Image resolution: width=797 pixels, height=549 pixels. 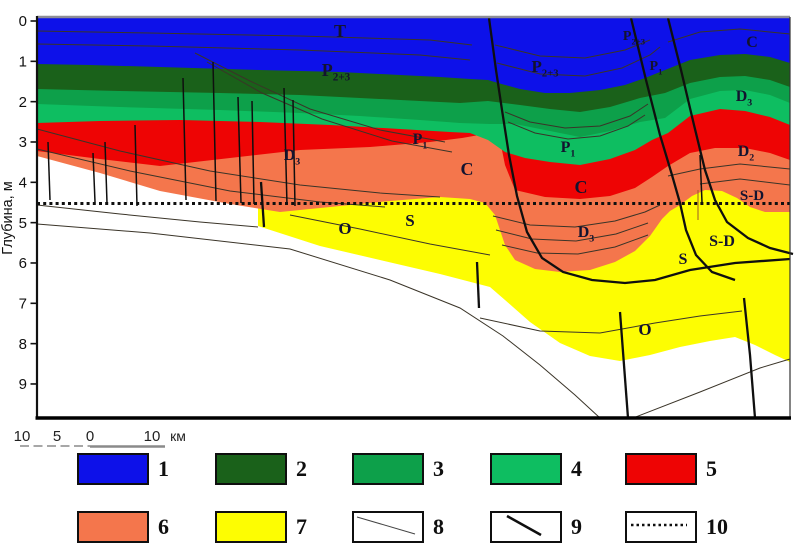 What do you see at coordinates (23, 183) in the screenshot?
I see `axis-tick-label: 4` at bounding box center [23, 183].